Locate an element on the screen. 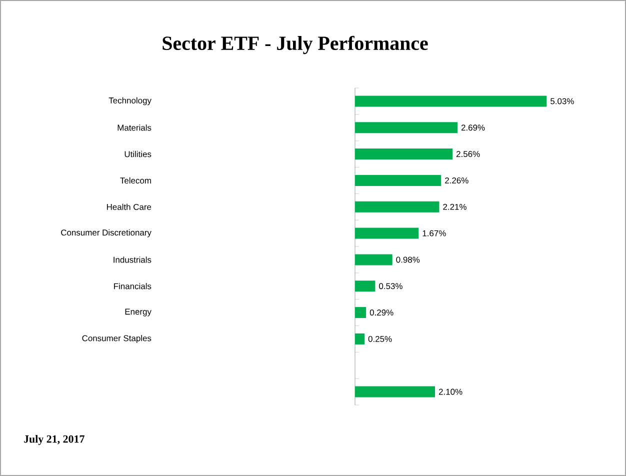 The image size is (626, 476). data-label: 1.67% is located at coordinates (434, 233).